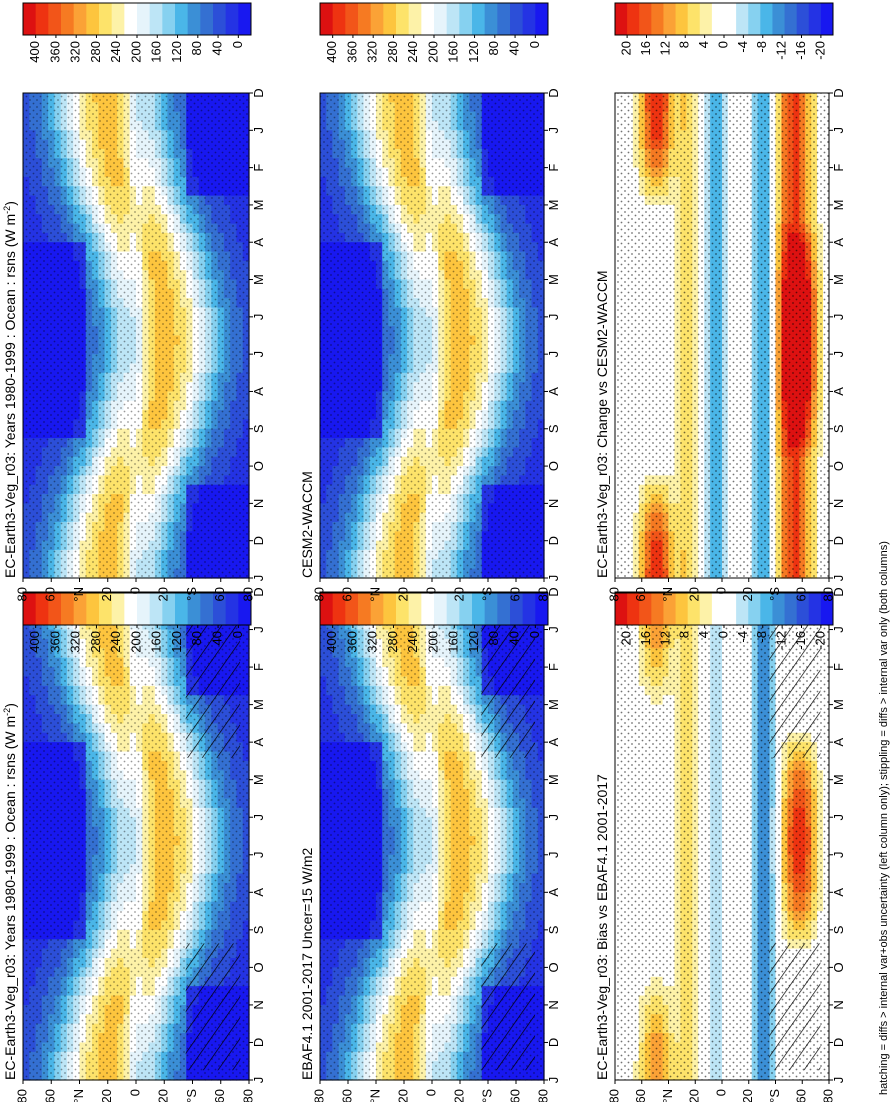 The image size is (895, 1107). What do you see at coordinates (432, 335) in the screenshot?
I see `stippling-right-mid` at bounding box center [432, 335].